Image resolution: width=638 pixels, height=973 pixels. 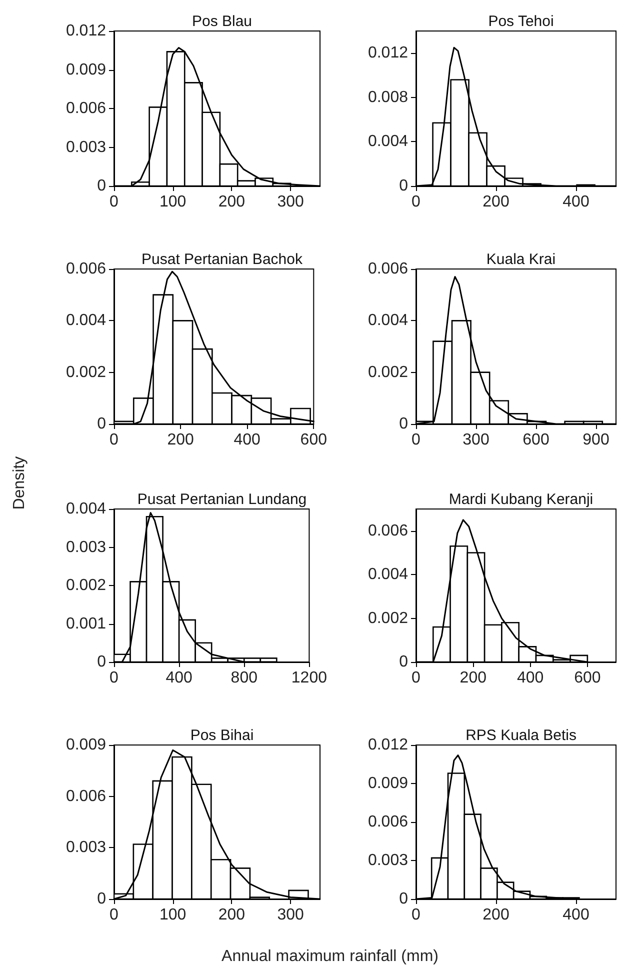 I want to click on y-tick-label: 0.001, so click(x=86, y=623).